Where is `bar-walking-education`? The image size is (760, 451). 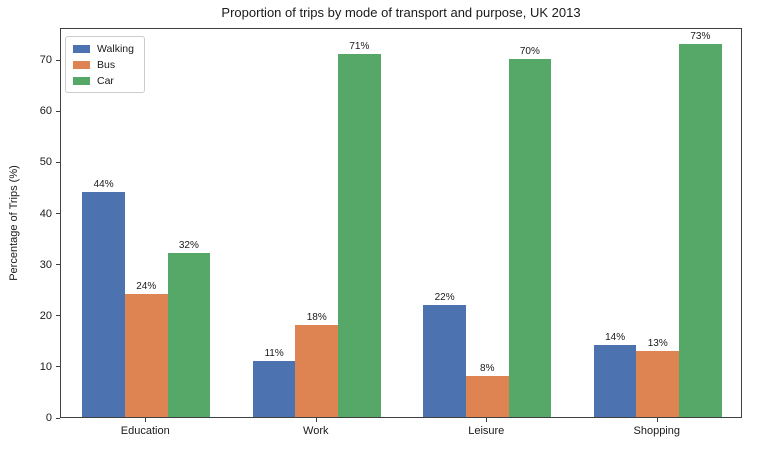
bar-walking-education is located at coordinates (103, 304).